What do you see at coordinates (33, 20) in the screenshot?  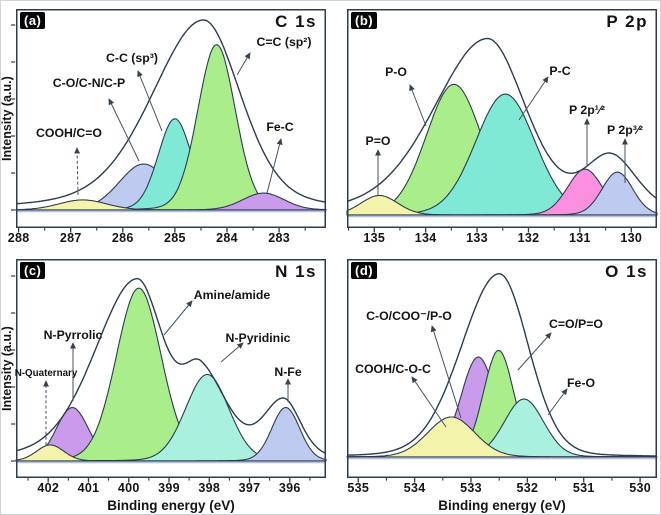 I see `panel-letter-badge: (a)` at bounding box center [33, 20].